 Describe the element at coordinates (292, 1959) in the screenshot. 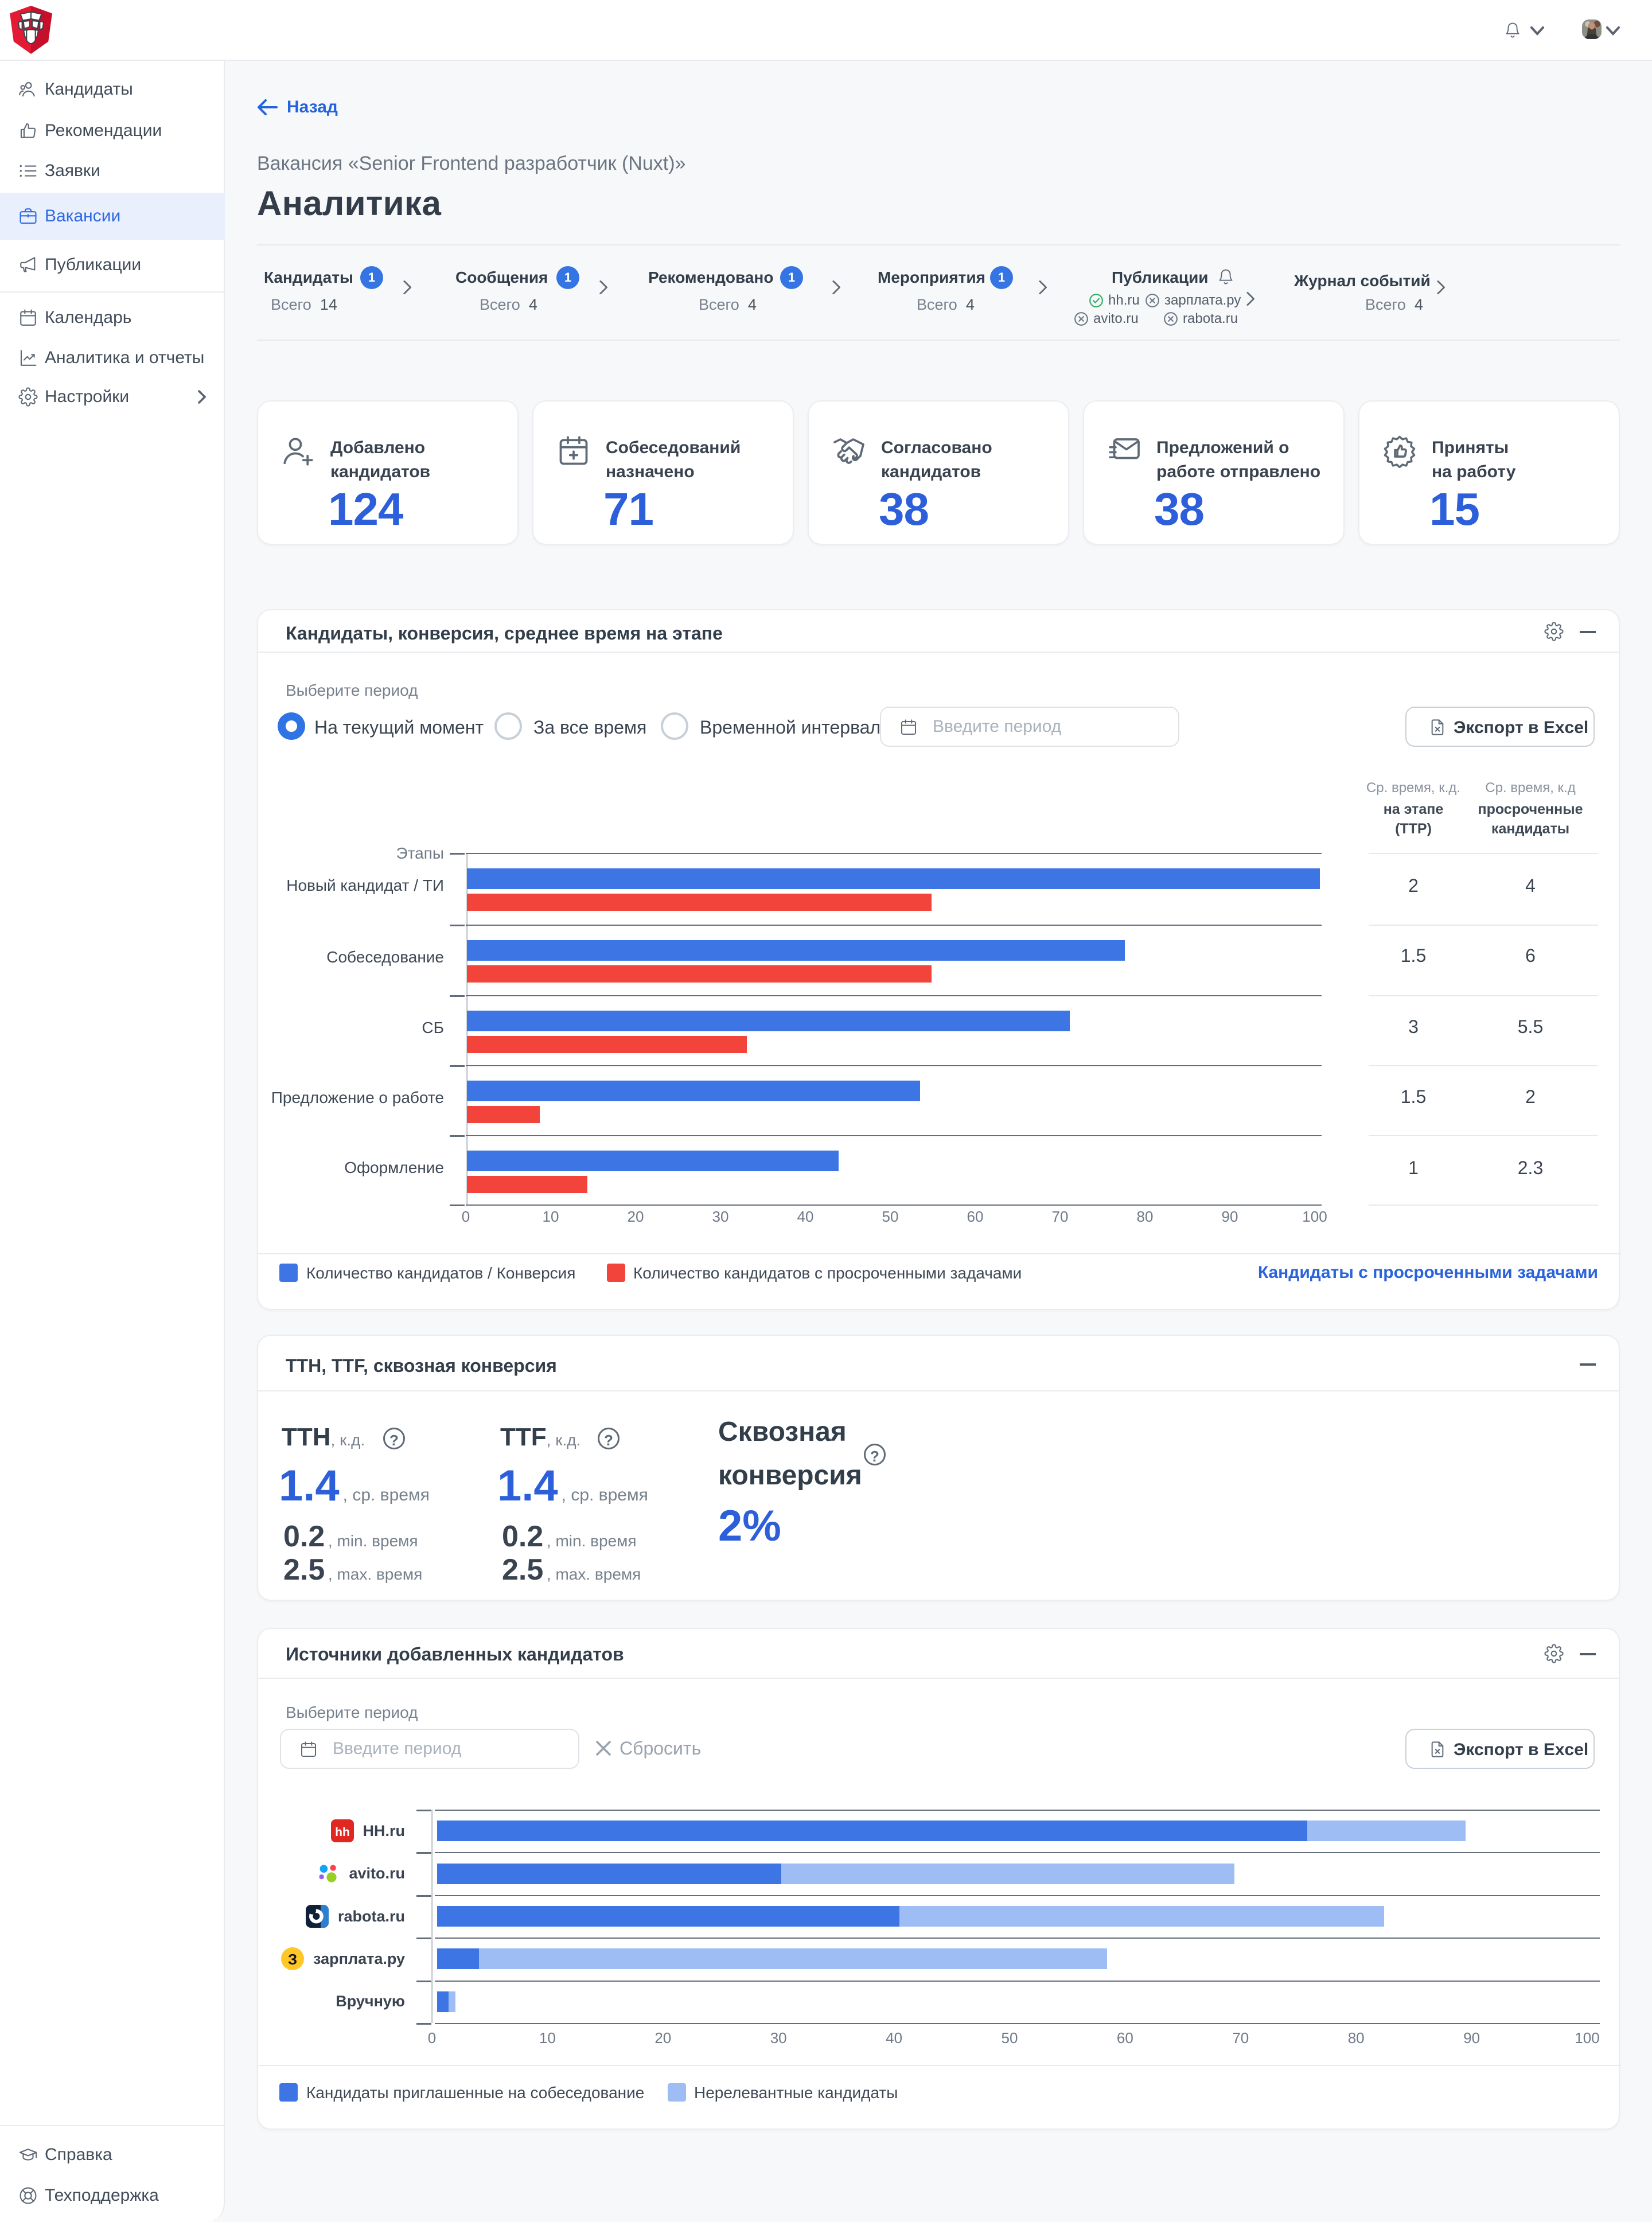

I see `svg-text: З` at that location.